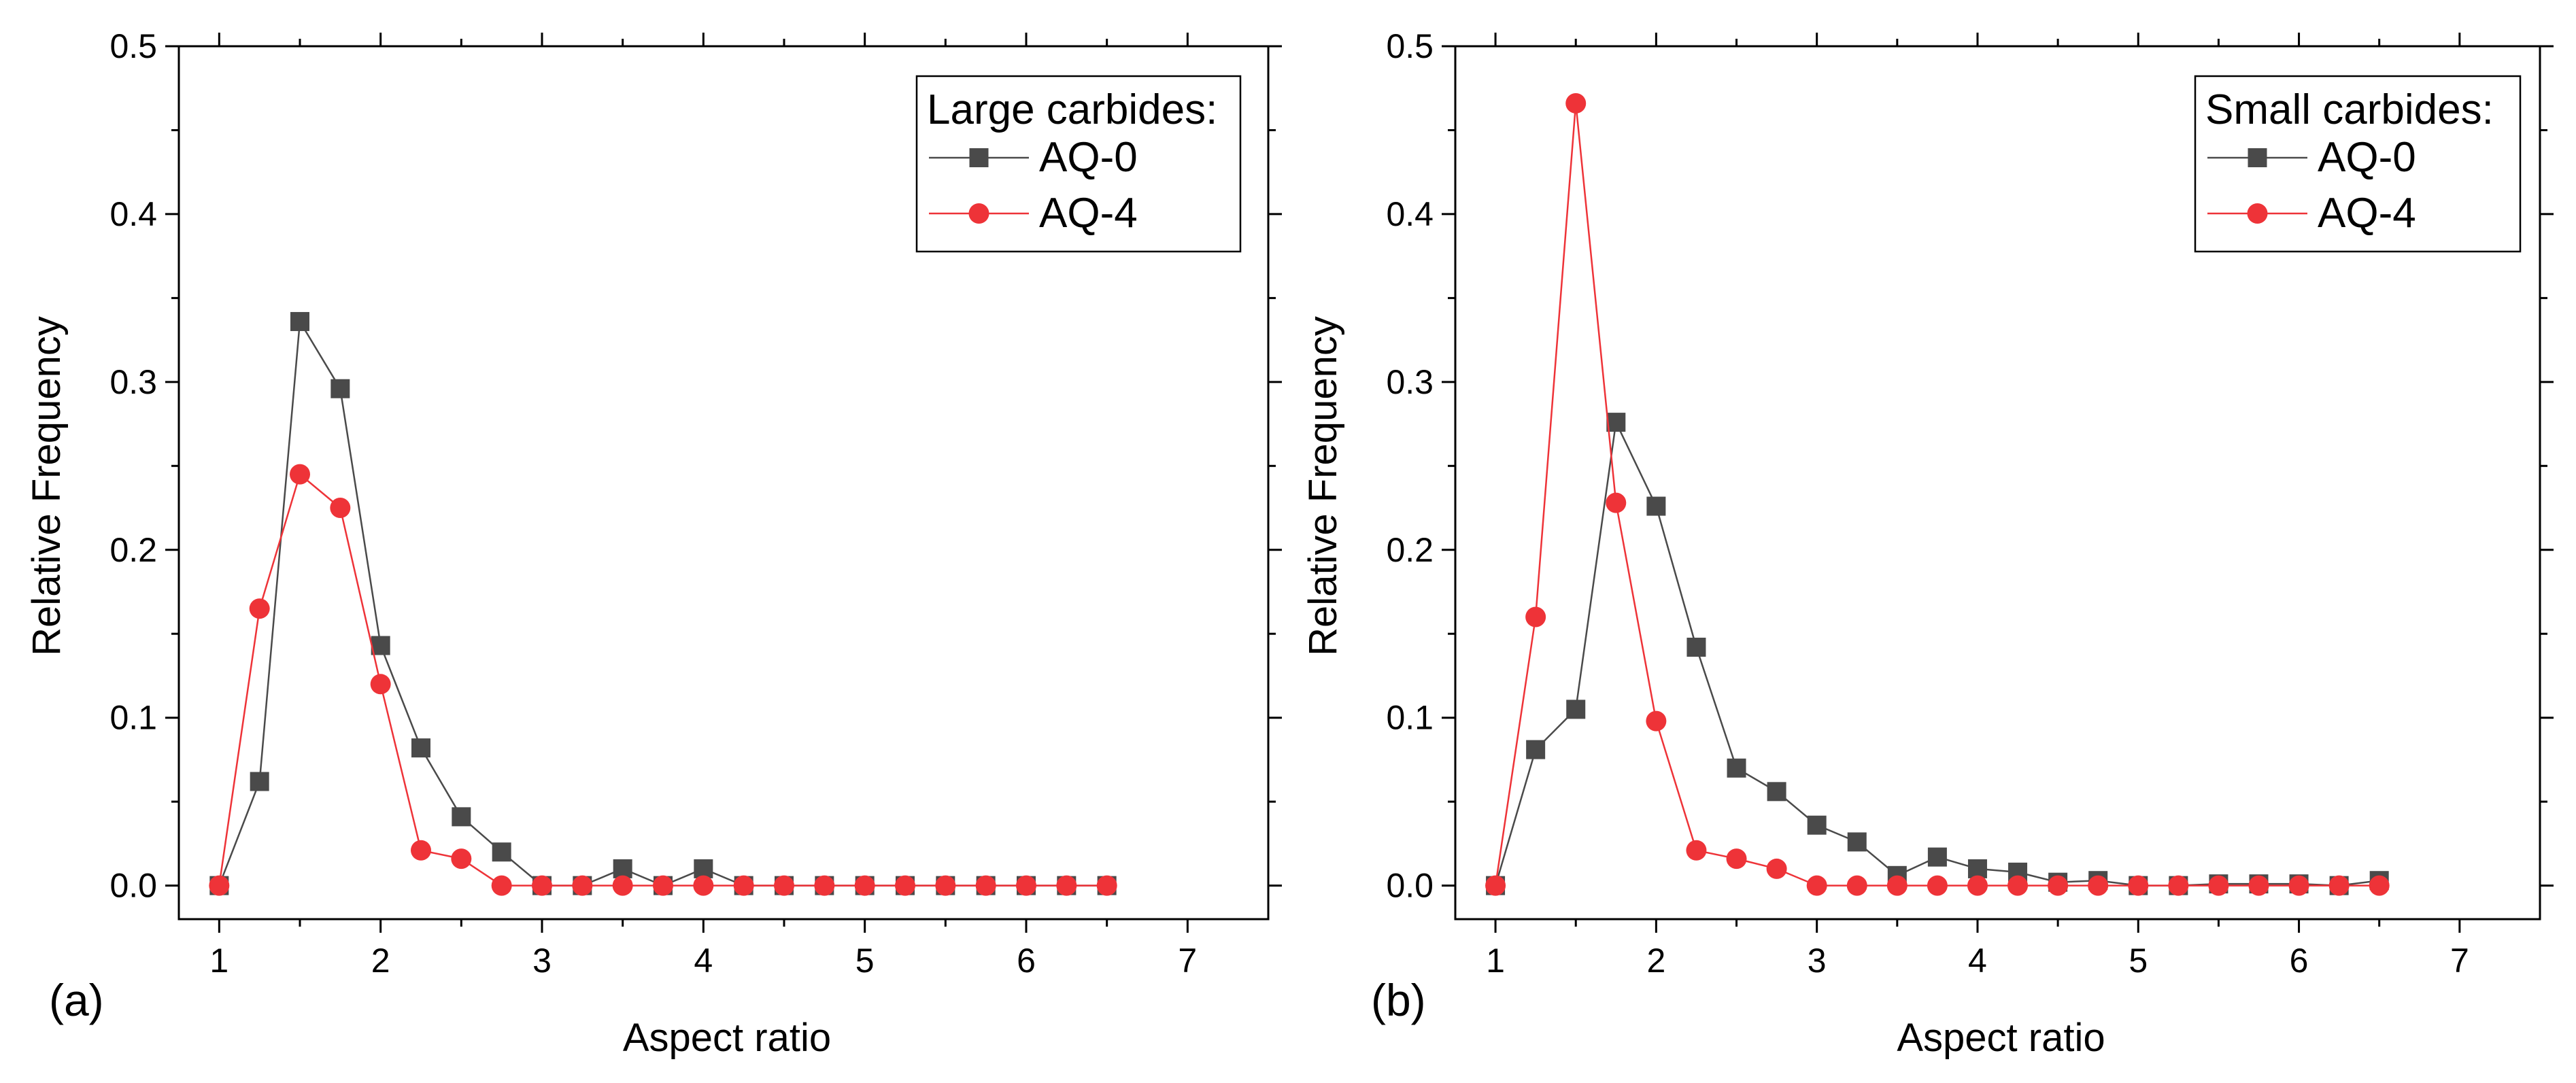 This screenshot has width=2576, height=1083. I want to click on panel-a-legend-label-aq-0: AQ-0, so click(1088, 157).